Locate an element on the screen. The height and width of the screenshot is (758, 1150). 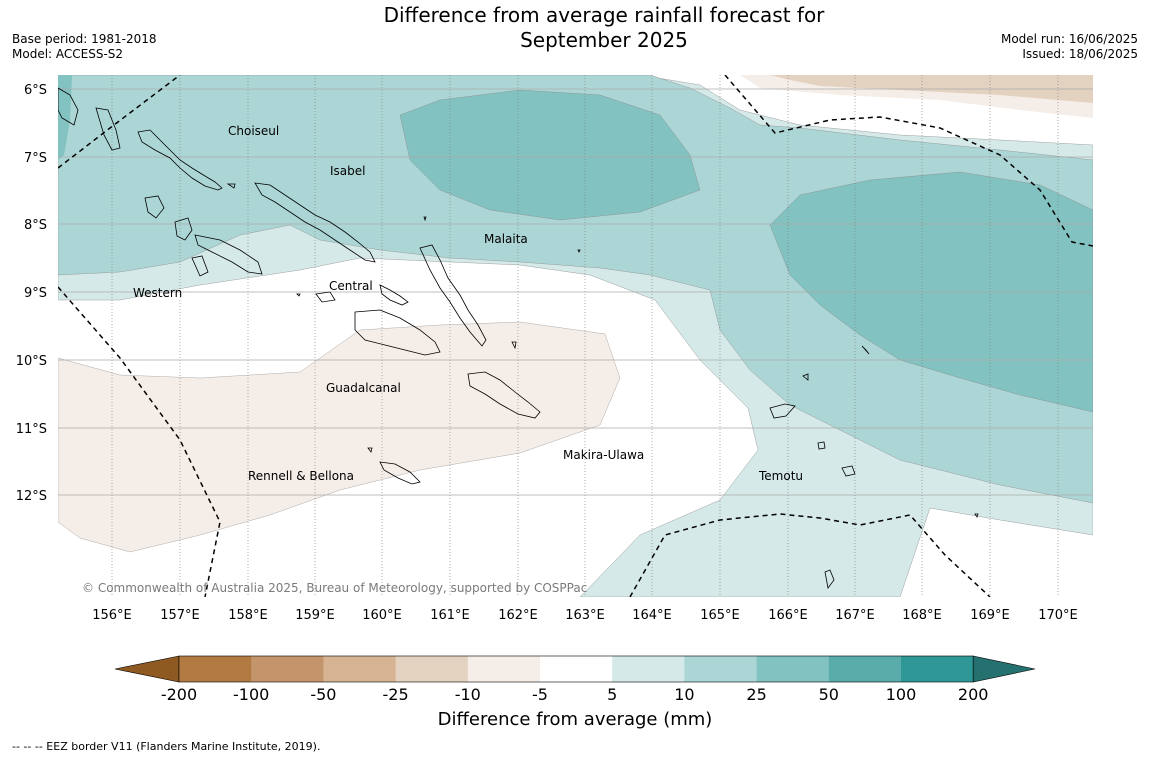
colorbar-tick-label: 200 is located at coordinates (973, 694).